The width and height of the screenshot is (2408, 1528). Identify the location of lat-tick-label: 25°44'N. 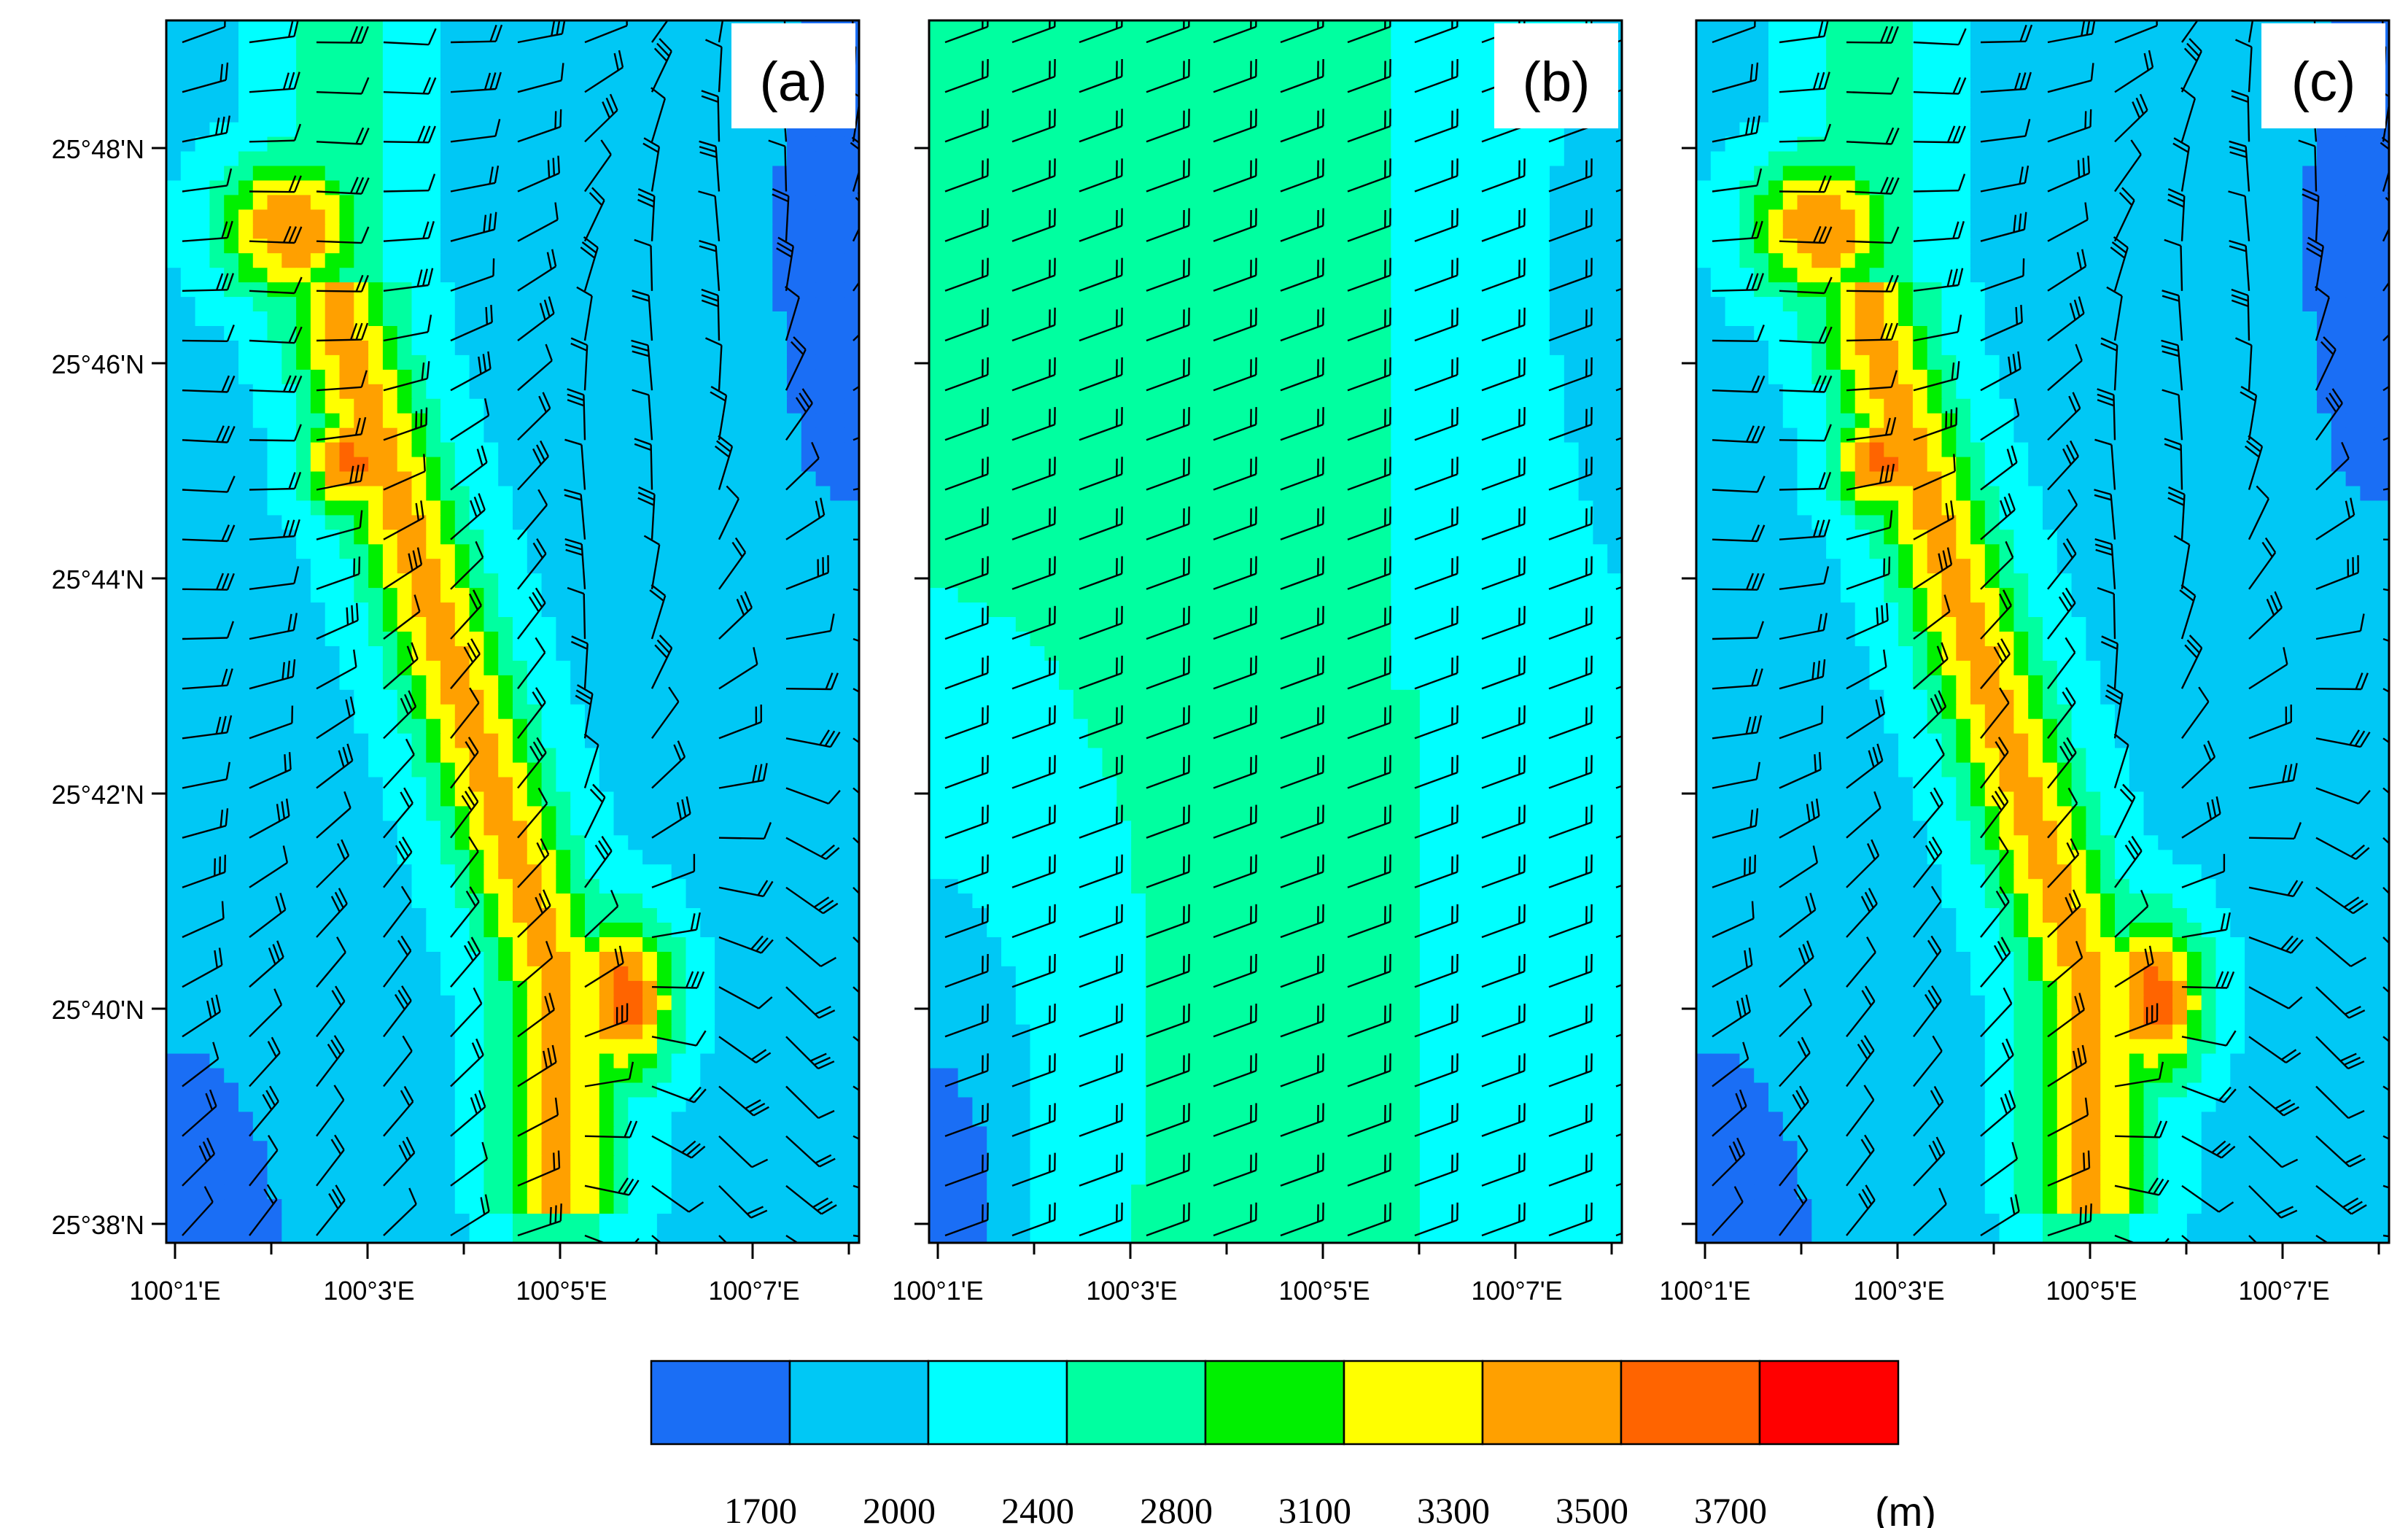
(98, 579).